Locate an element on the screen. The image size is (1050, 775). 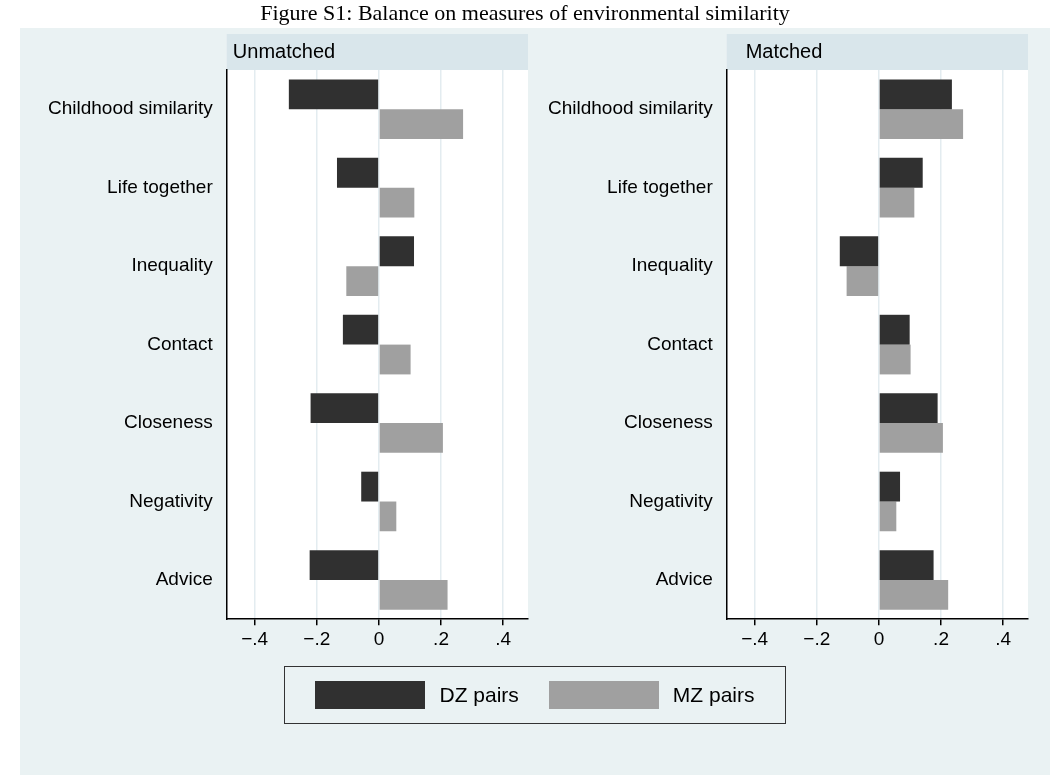
text: MZ pairs is located at coordinates (713, 695).